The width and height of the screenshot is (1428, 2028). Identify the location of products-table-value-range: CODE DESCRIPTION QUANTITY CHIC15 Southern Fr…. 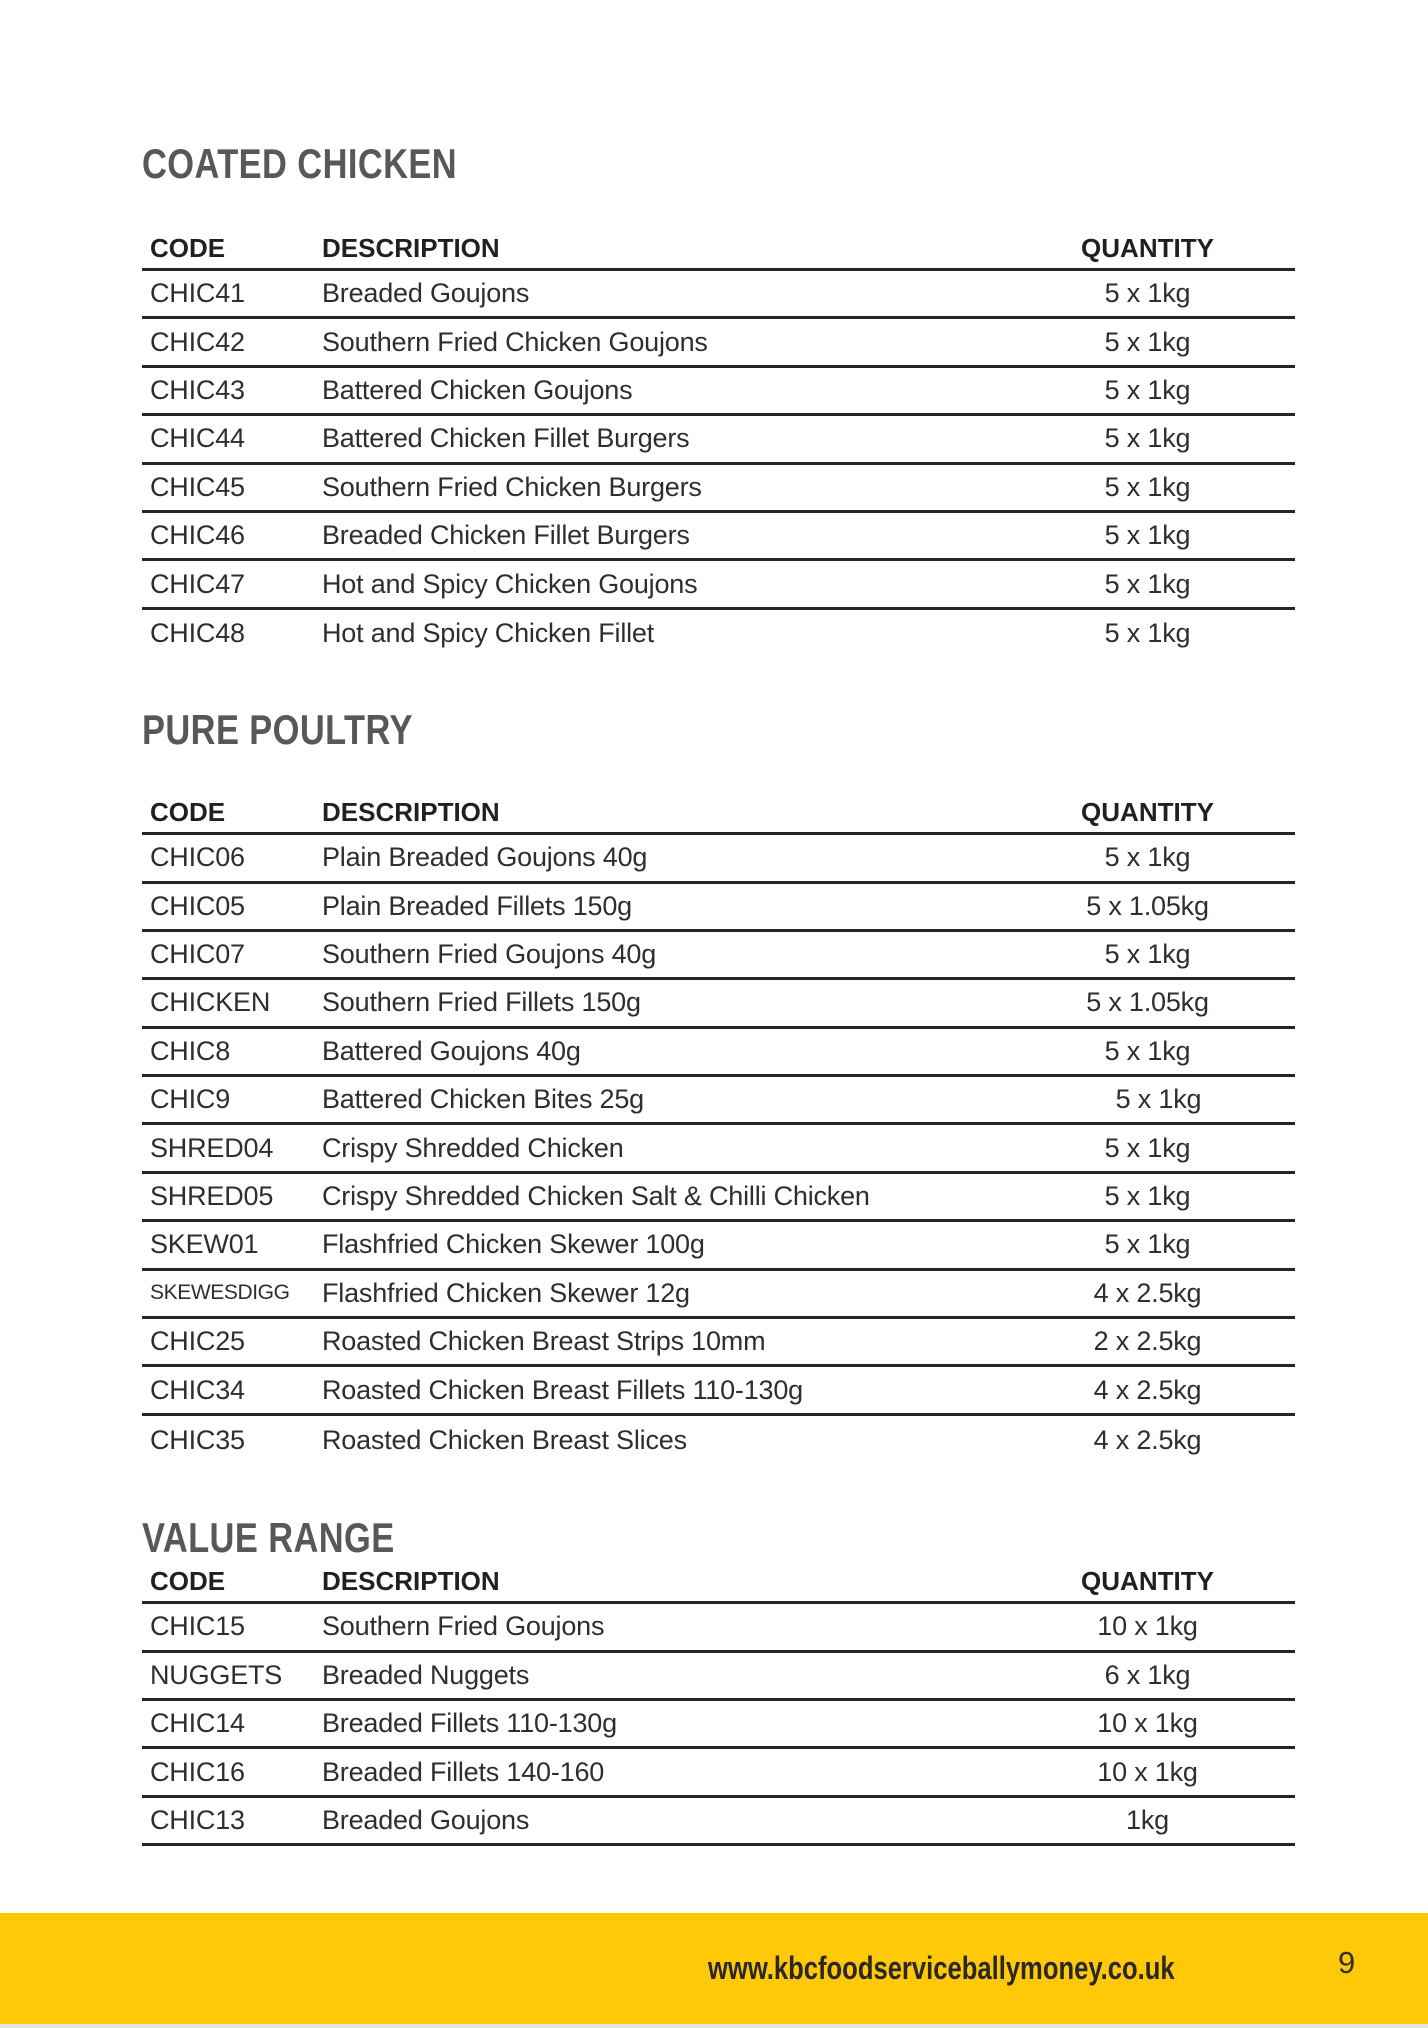
(718, 1704).